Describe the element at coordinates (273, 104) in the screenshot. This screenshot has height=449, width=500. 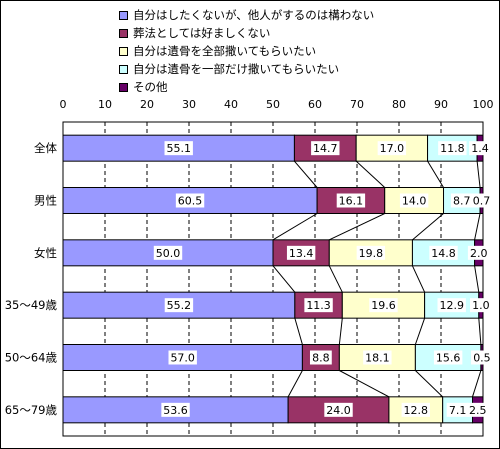
I see `x-tick-label-5: 50` at that location.